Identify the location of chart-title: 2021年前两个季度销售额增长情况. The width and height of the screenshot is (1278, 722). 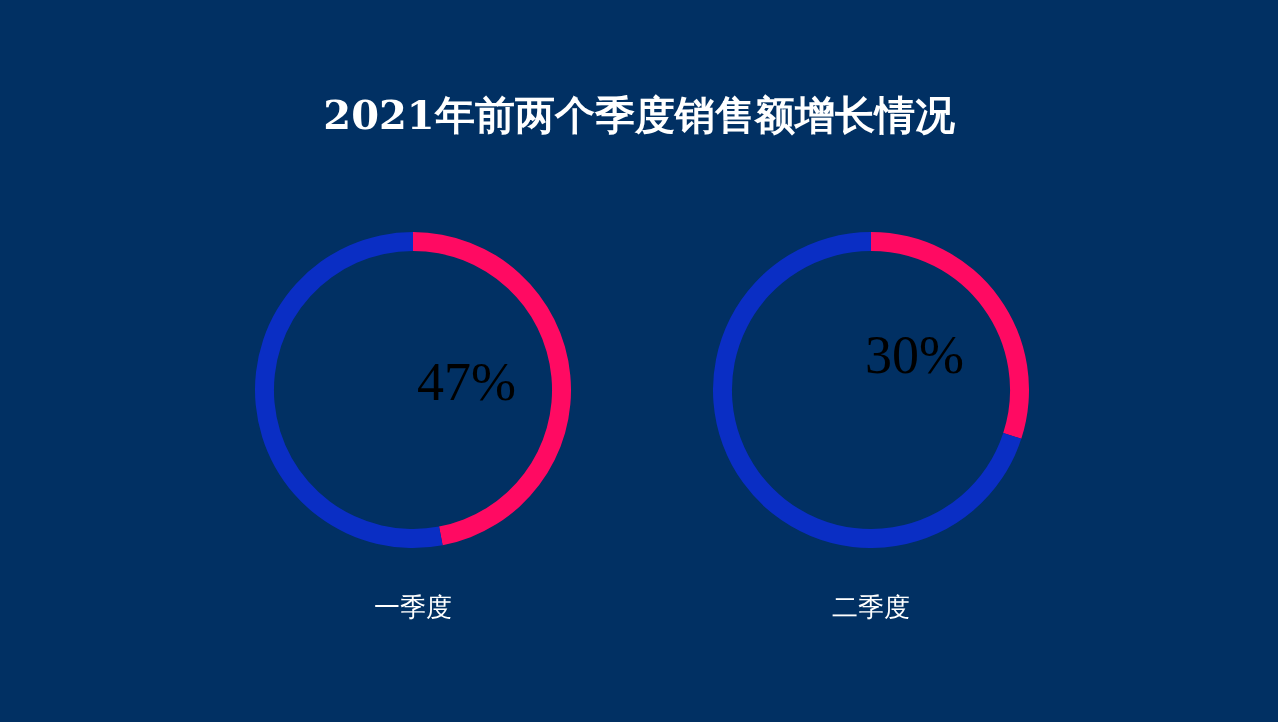
(639, 115).